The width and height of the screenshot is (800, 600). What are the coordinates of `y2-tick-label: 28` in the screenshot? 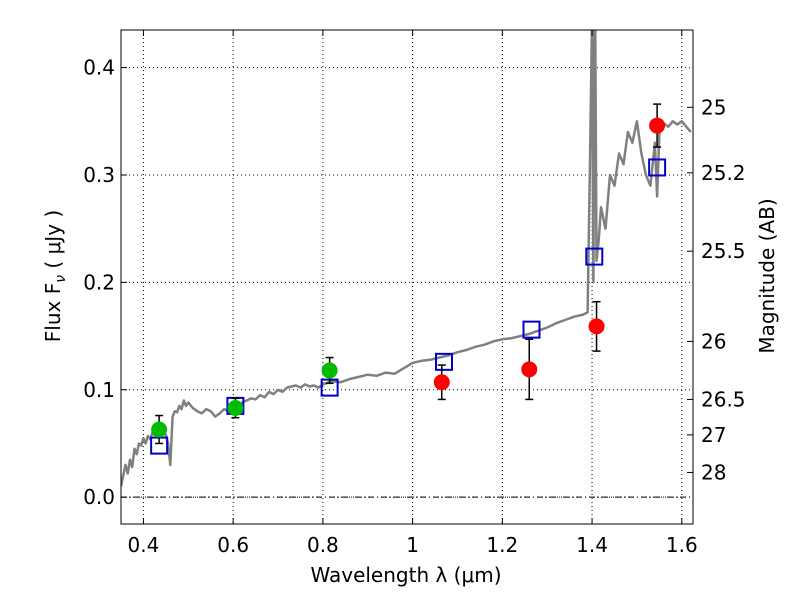 It's located at (713, 472).